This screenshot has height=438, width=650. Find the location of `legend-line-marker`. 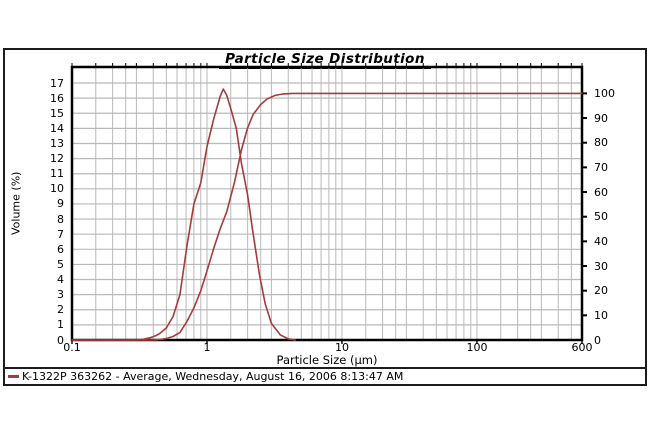

legend-line-marker is located at coordinates (13, 376).